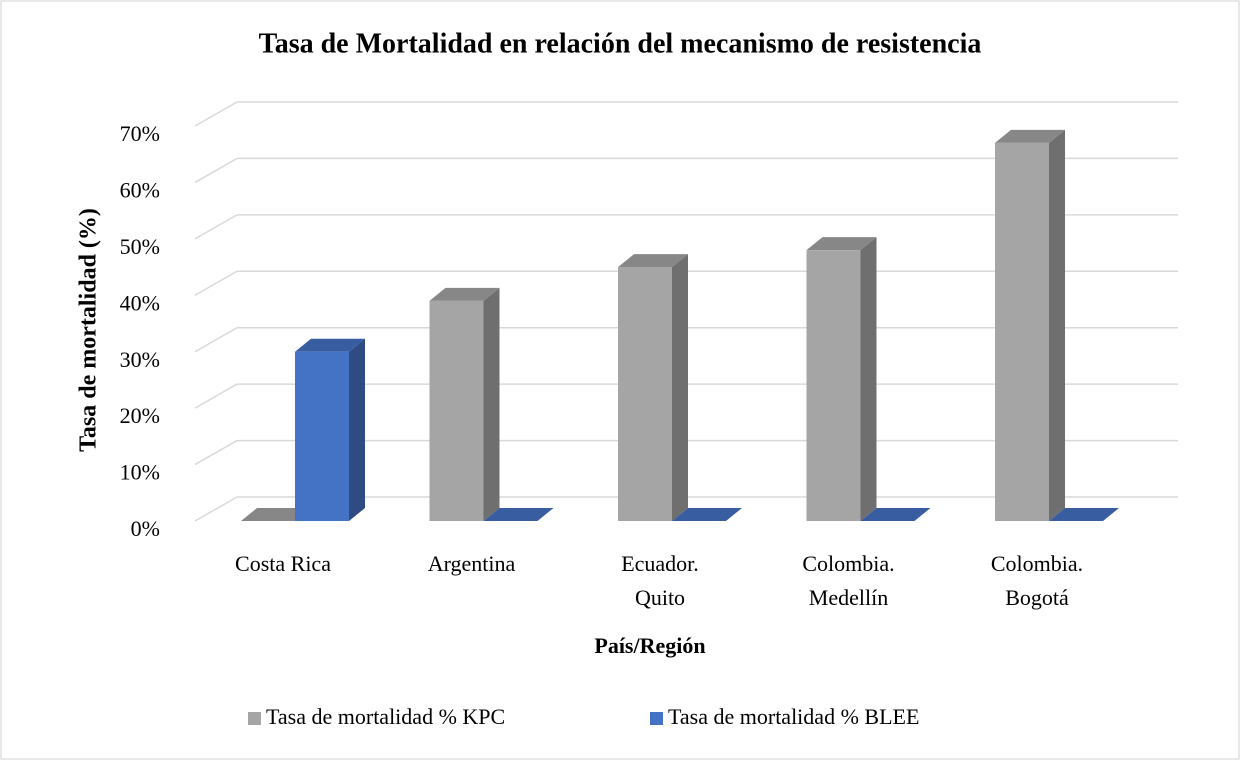 This screenshot has height=760, width=1240. Describe the element at coordinates (140, 246) in the screenshot. I see `y-tick-label: 50%` at that location.